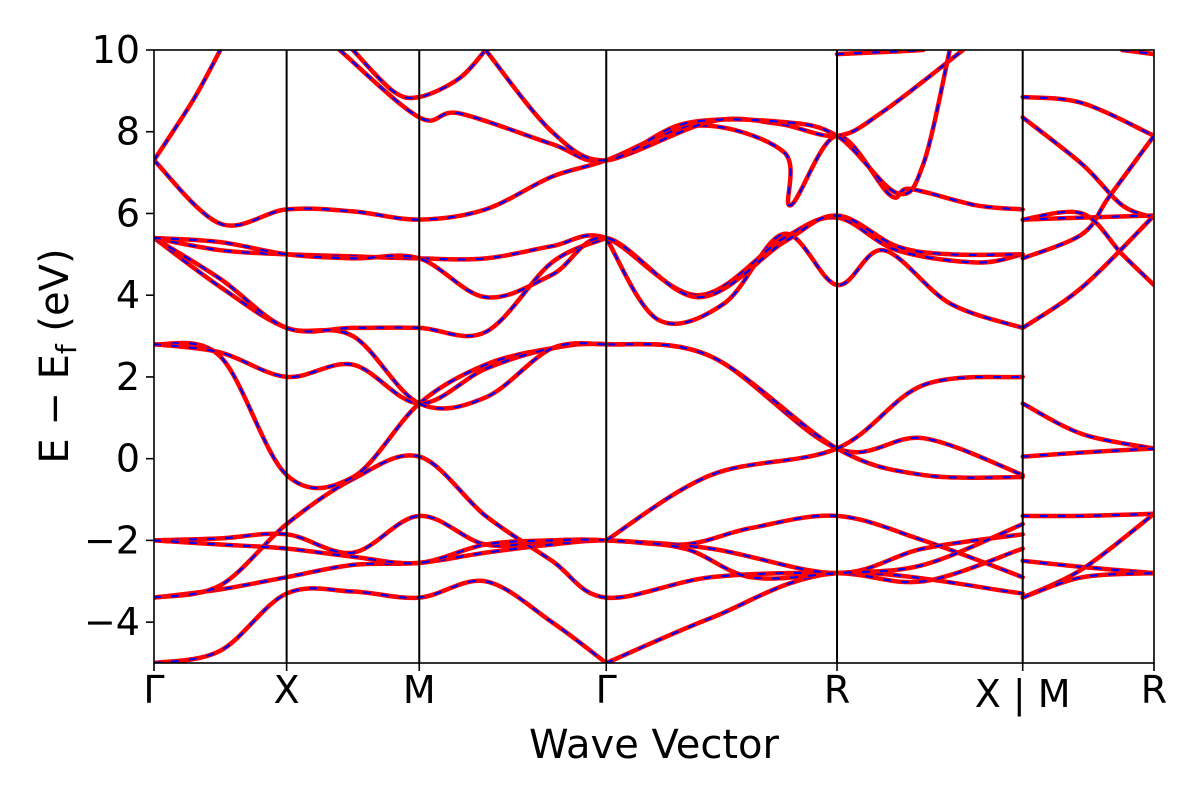 This screenshot has width=1200, height=800. Describe the element at coordinates (655, 690) in the screenshot. I see `x-axis-ticks: Γ X M Γ R X | M R` at that location.